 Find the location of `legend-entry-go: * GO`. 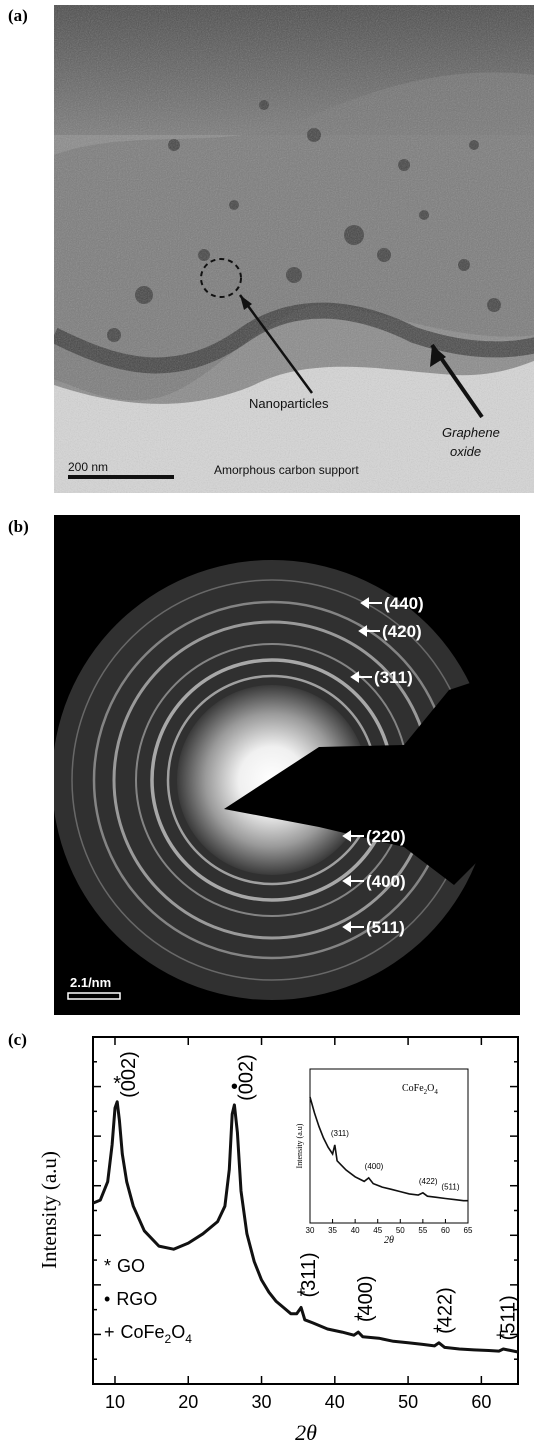

legend-entry-go: * GO is located at coordinates (124, 1266).